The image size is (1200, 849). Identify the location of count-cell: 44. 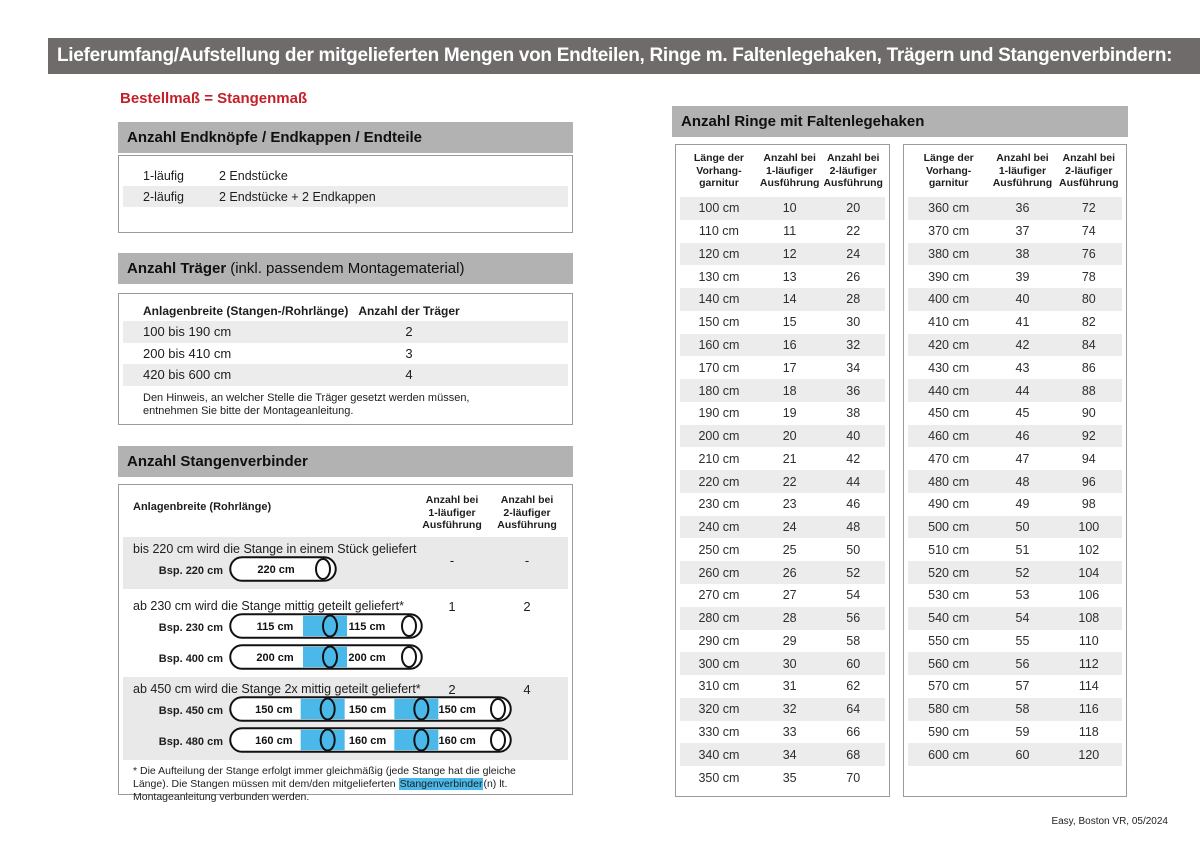
(853, 481).